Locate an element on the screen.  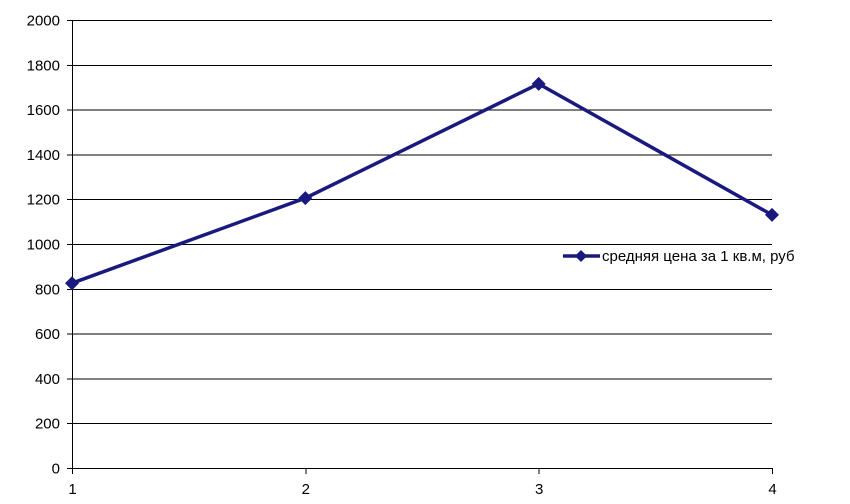
legend: средняя цена за 1 кв.м, руб is located at coordinates (679, 256).